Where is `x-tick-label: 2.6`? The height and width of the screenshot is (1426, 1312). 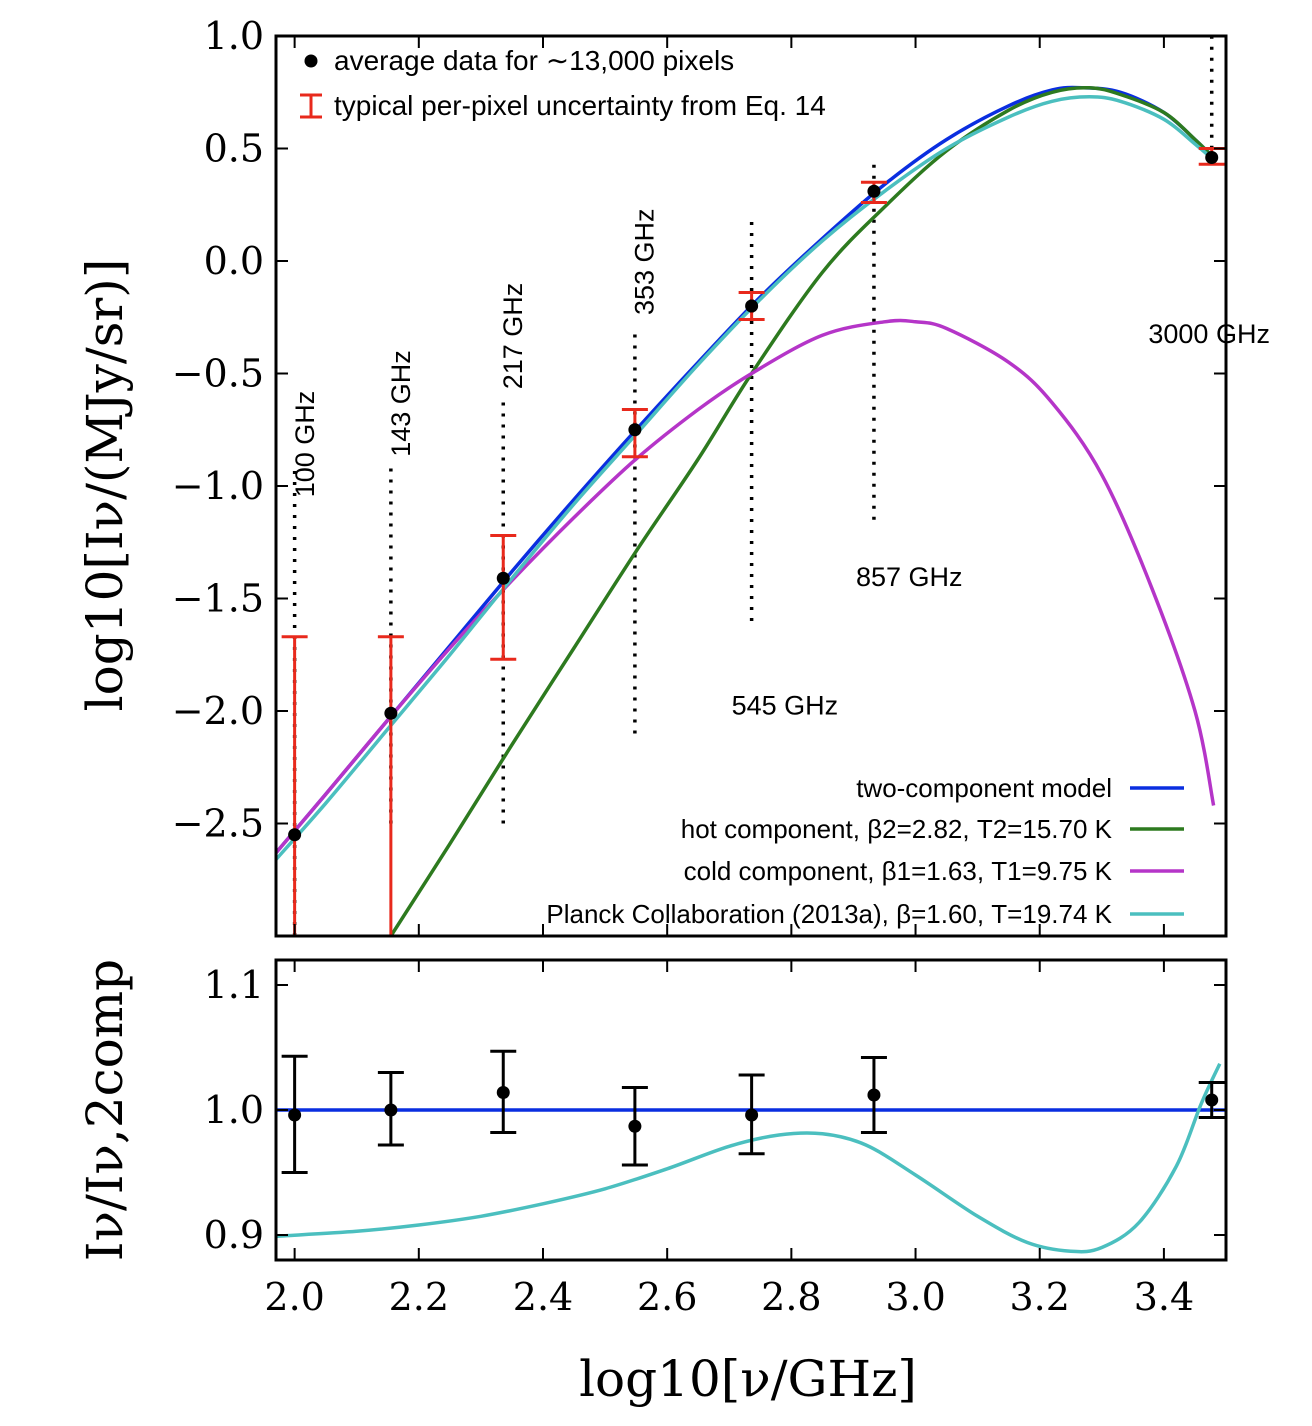 x-tick-label: 2.6 is located at coordinates (667, 1297).